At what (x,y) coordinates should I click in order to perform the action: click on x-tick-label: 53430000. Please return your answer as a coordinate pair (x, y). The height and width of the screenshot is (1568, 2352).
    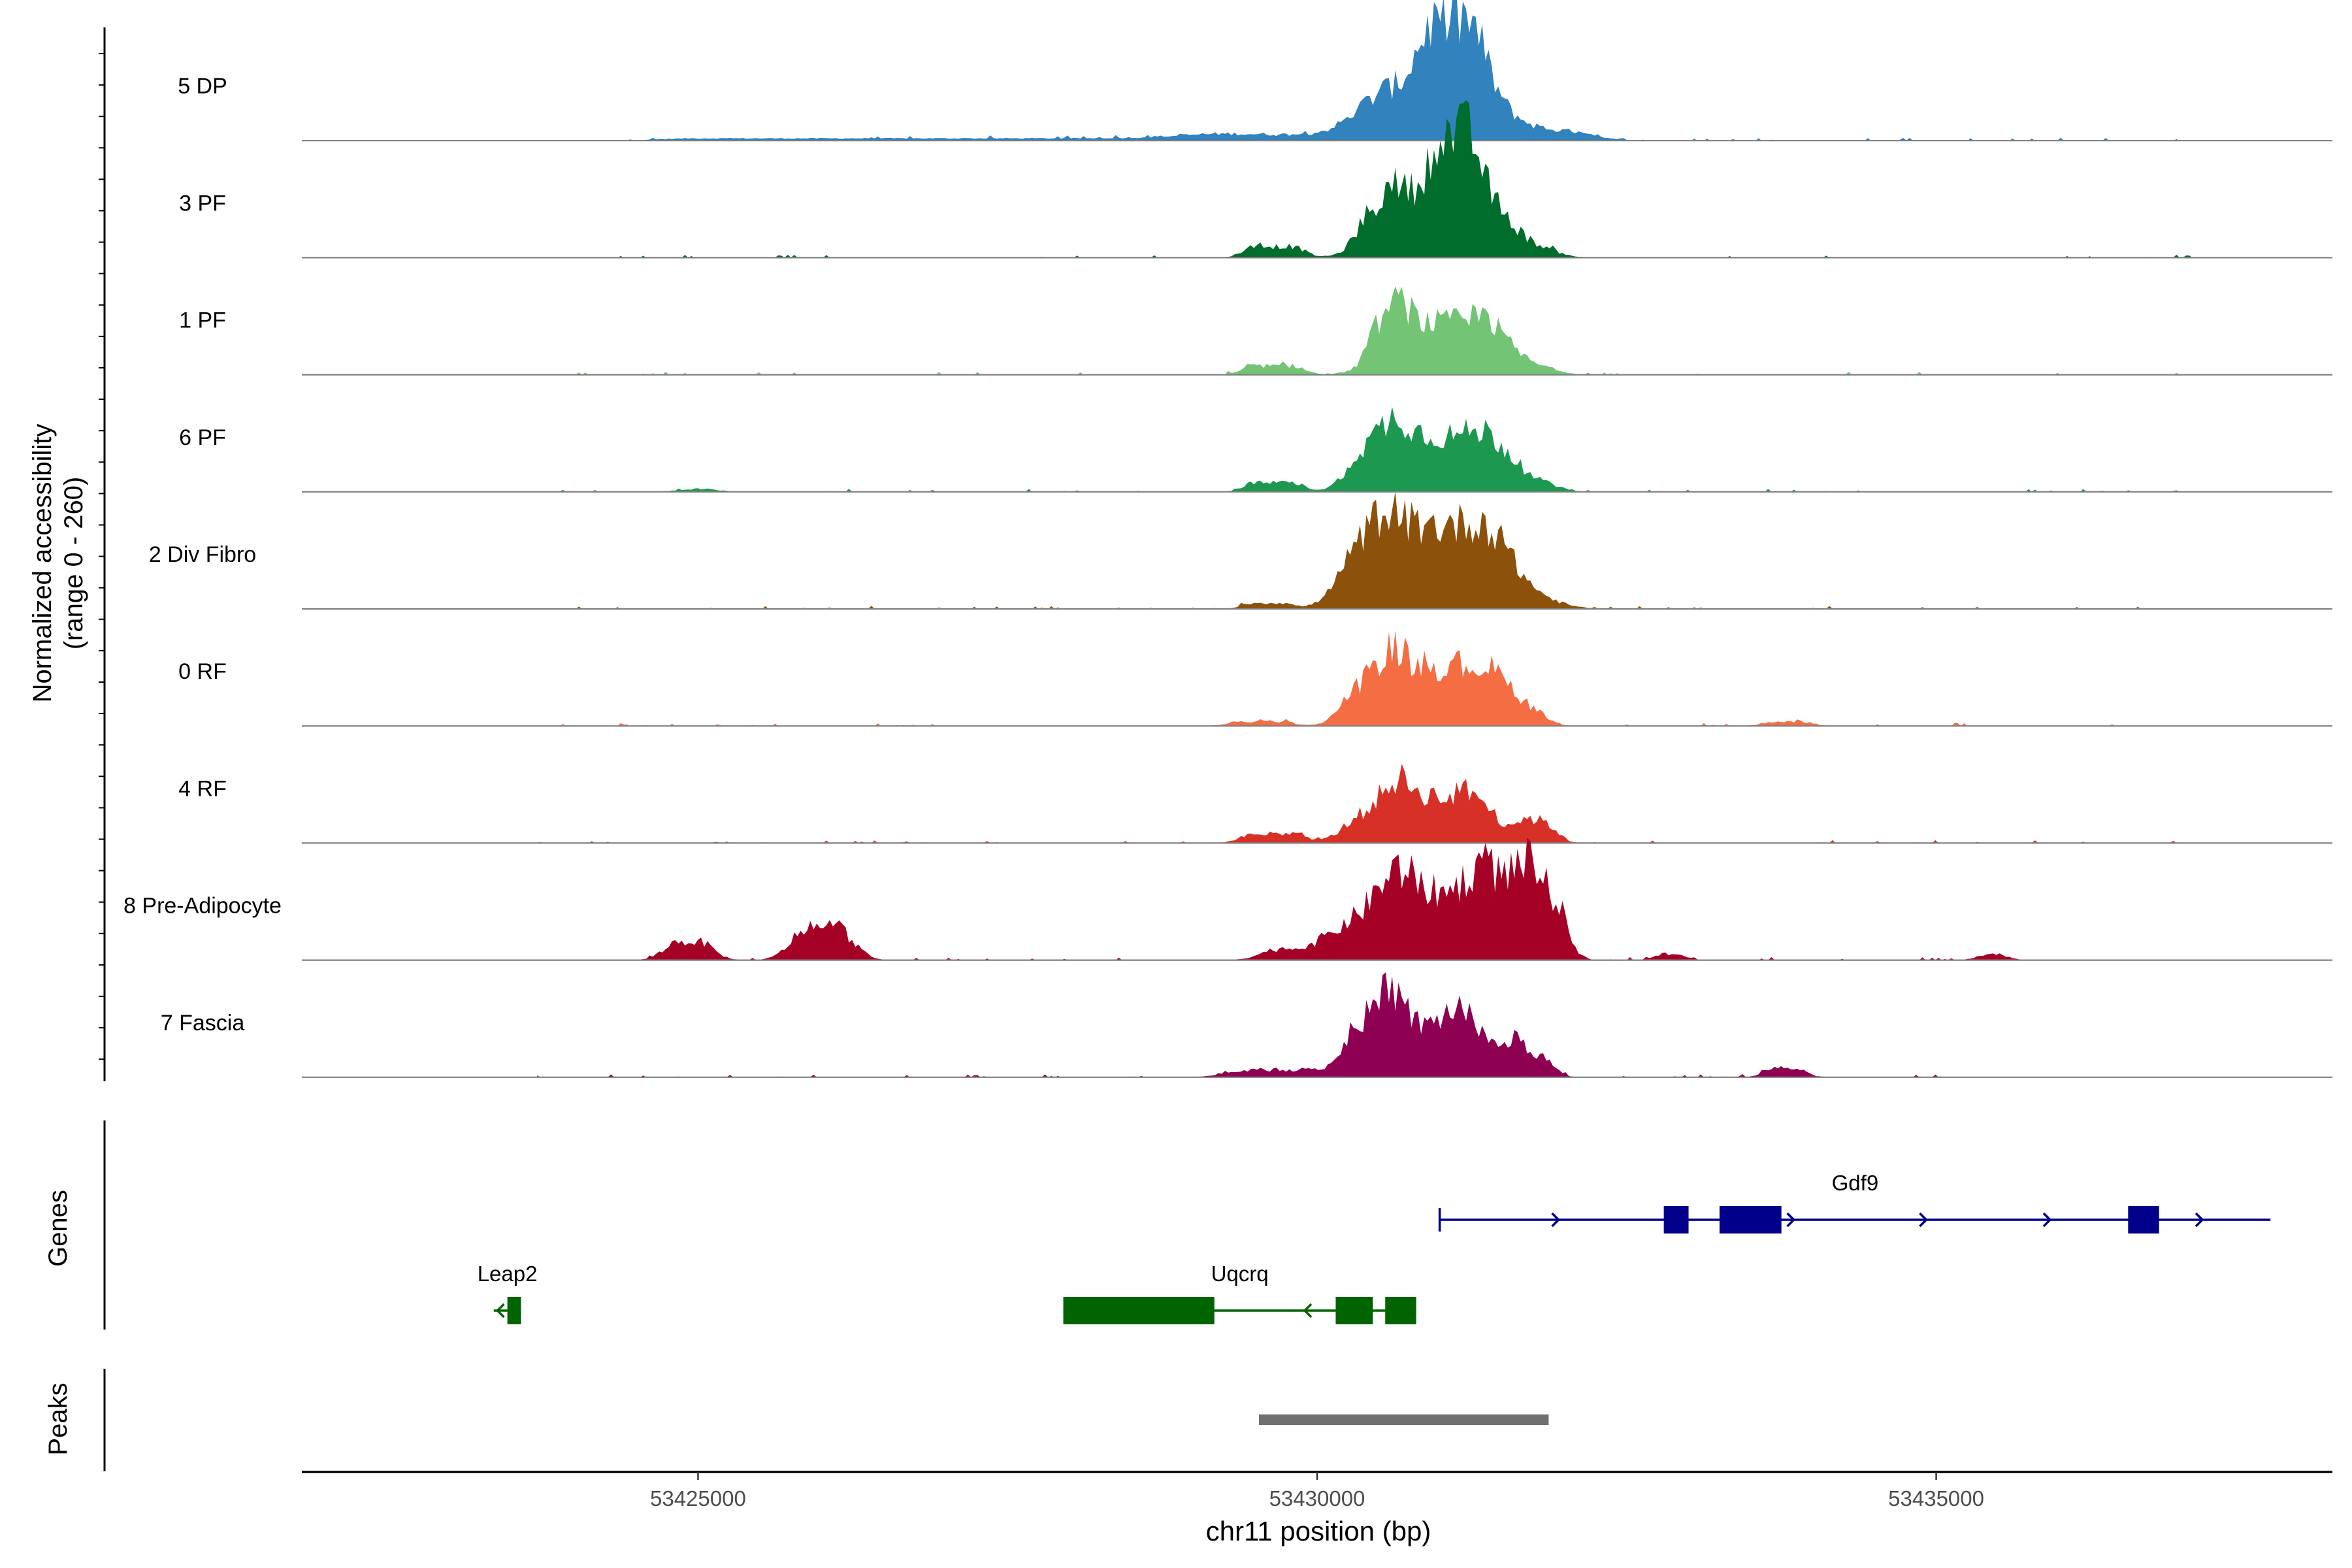
    Looking at the image, I should click on (1317, 1498).